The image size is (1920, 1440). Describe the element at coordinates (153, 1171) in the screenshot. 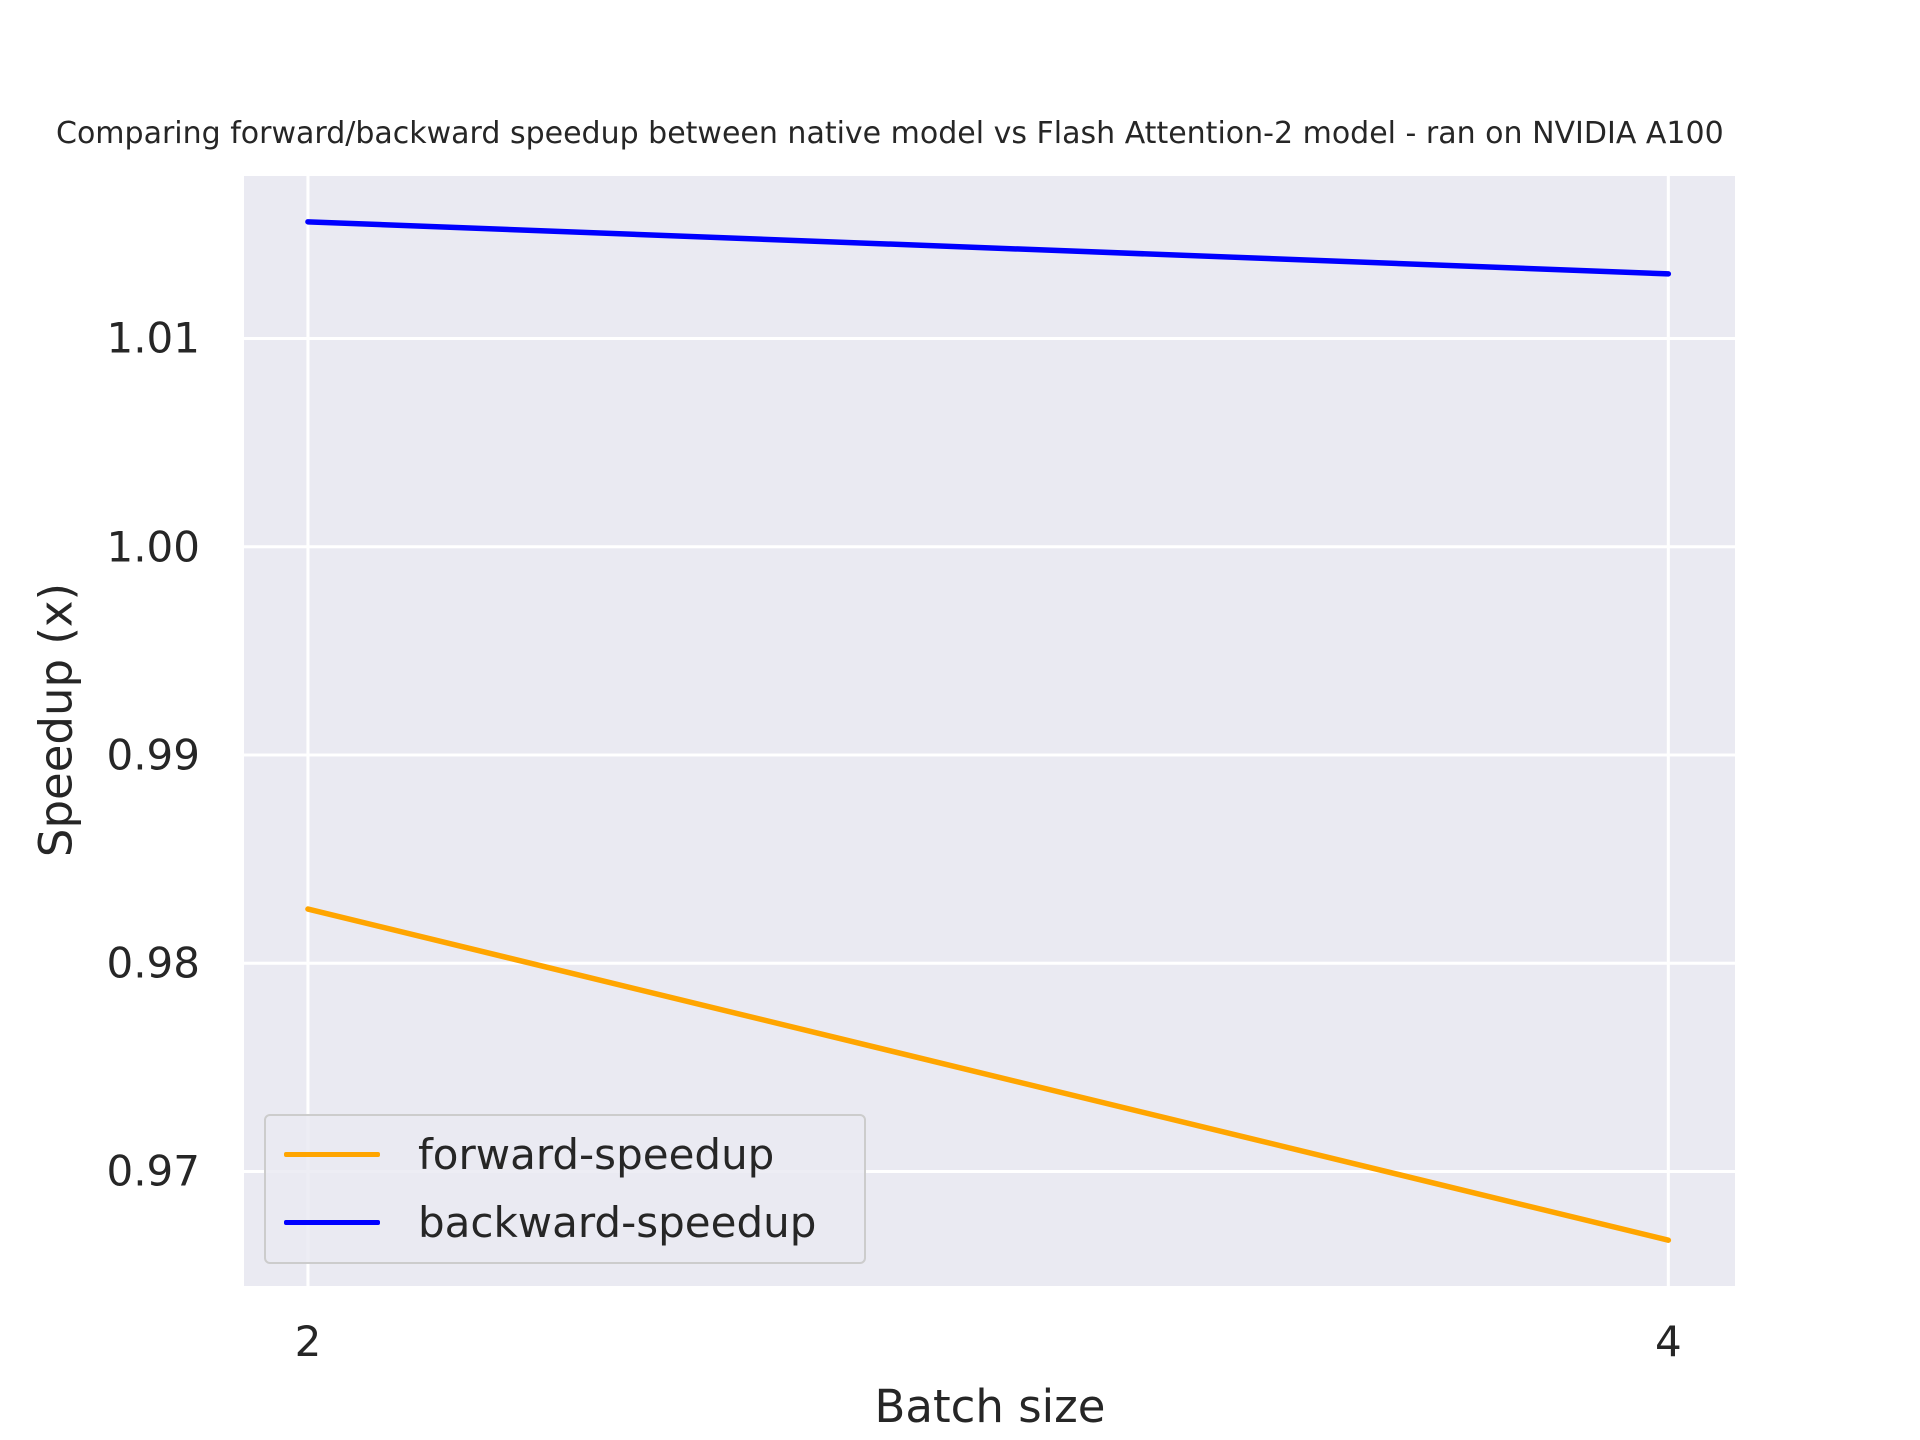

I see `y-tick-label: 0.97` at that location.